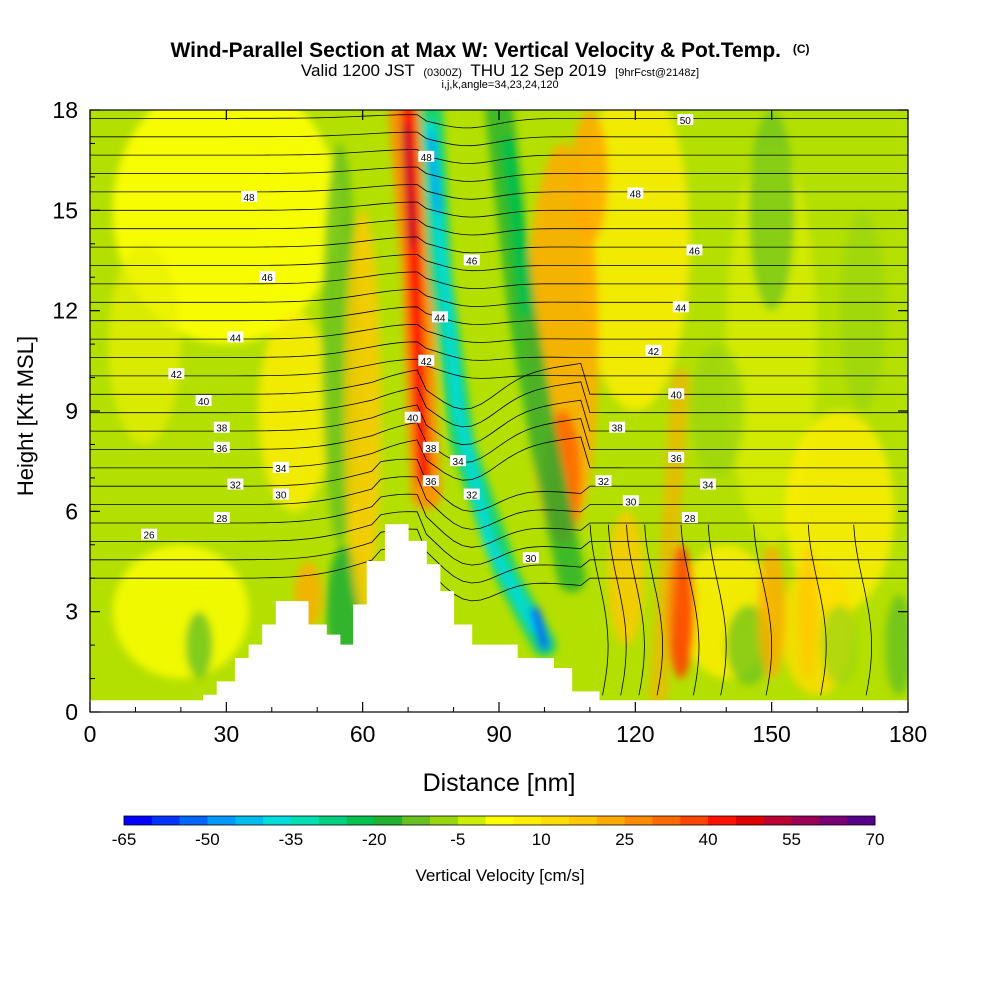 This screenshot has width=1000, height=1000. I want to click on colorbar-tick-label: 25, so click(624, 839).